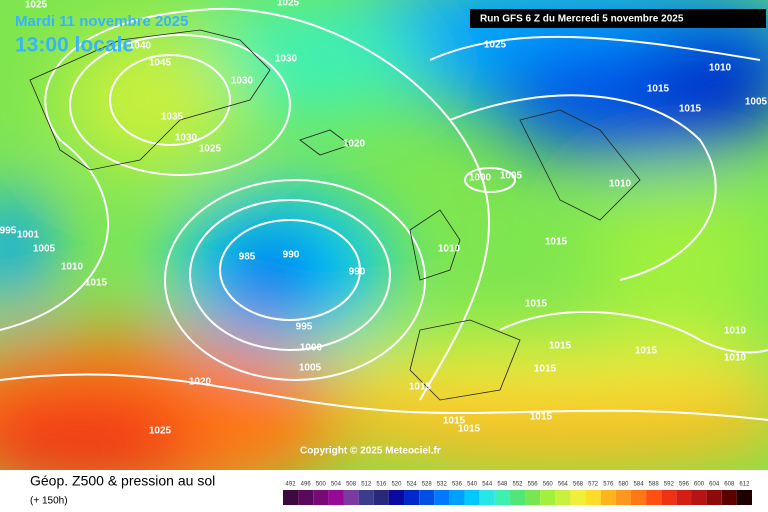 The width and height of the screenshot is (768, 512). I want to click on colorbar-label: 528, so click(427, 485).